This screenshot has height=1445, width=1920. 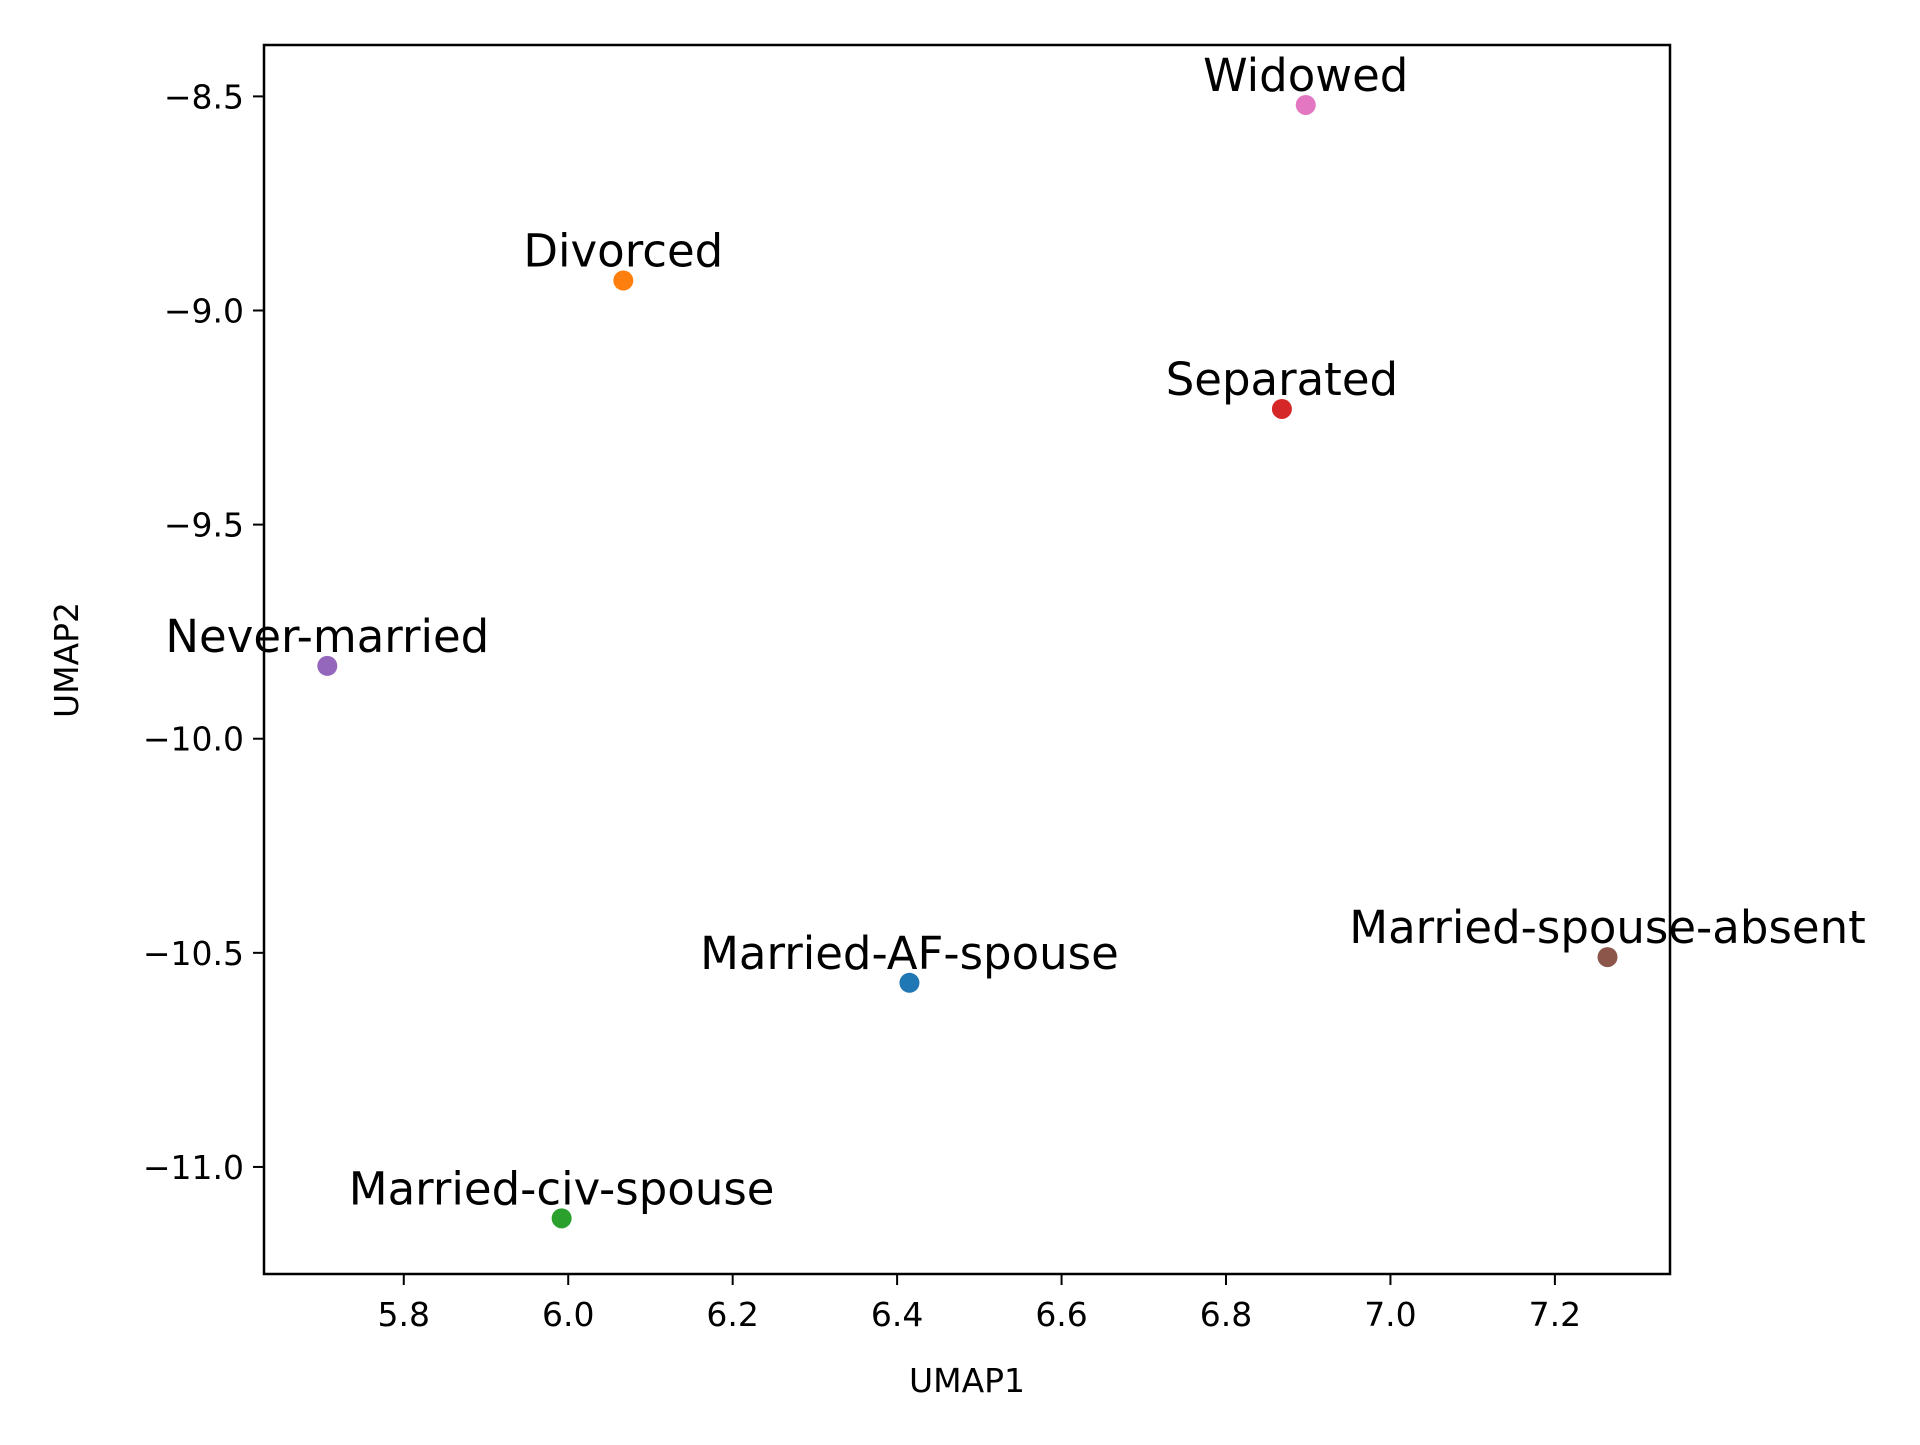 I want to click on x-tick-label: 6.8, so click(x=1226, y=1314).